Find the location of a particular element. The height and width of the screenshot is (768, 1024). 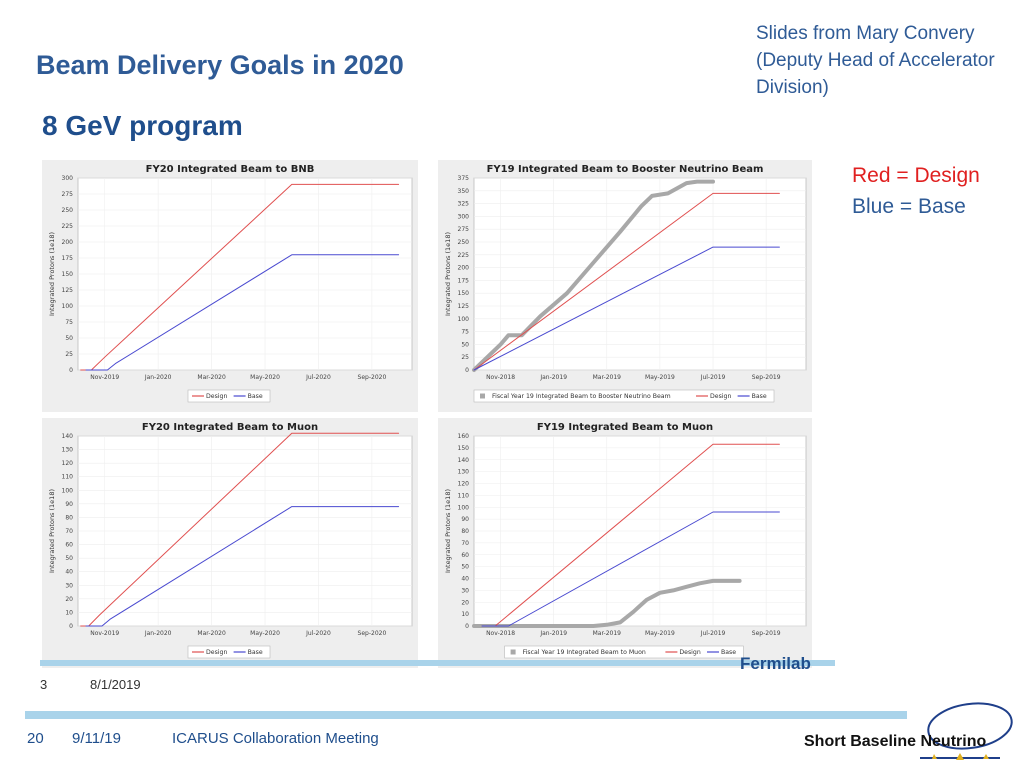

sbn-logo-text: Short Baseline Neutrino is located at coordinates (895, 741).